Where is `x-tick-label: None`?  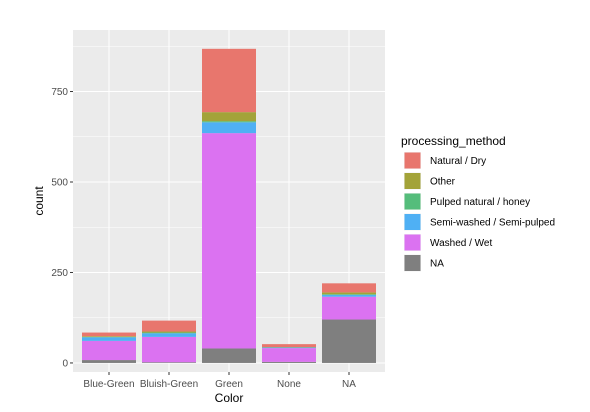
x-tick-label: None is located at coordinates (289, 384).